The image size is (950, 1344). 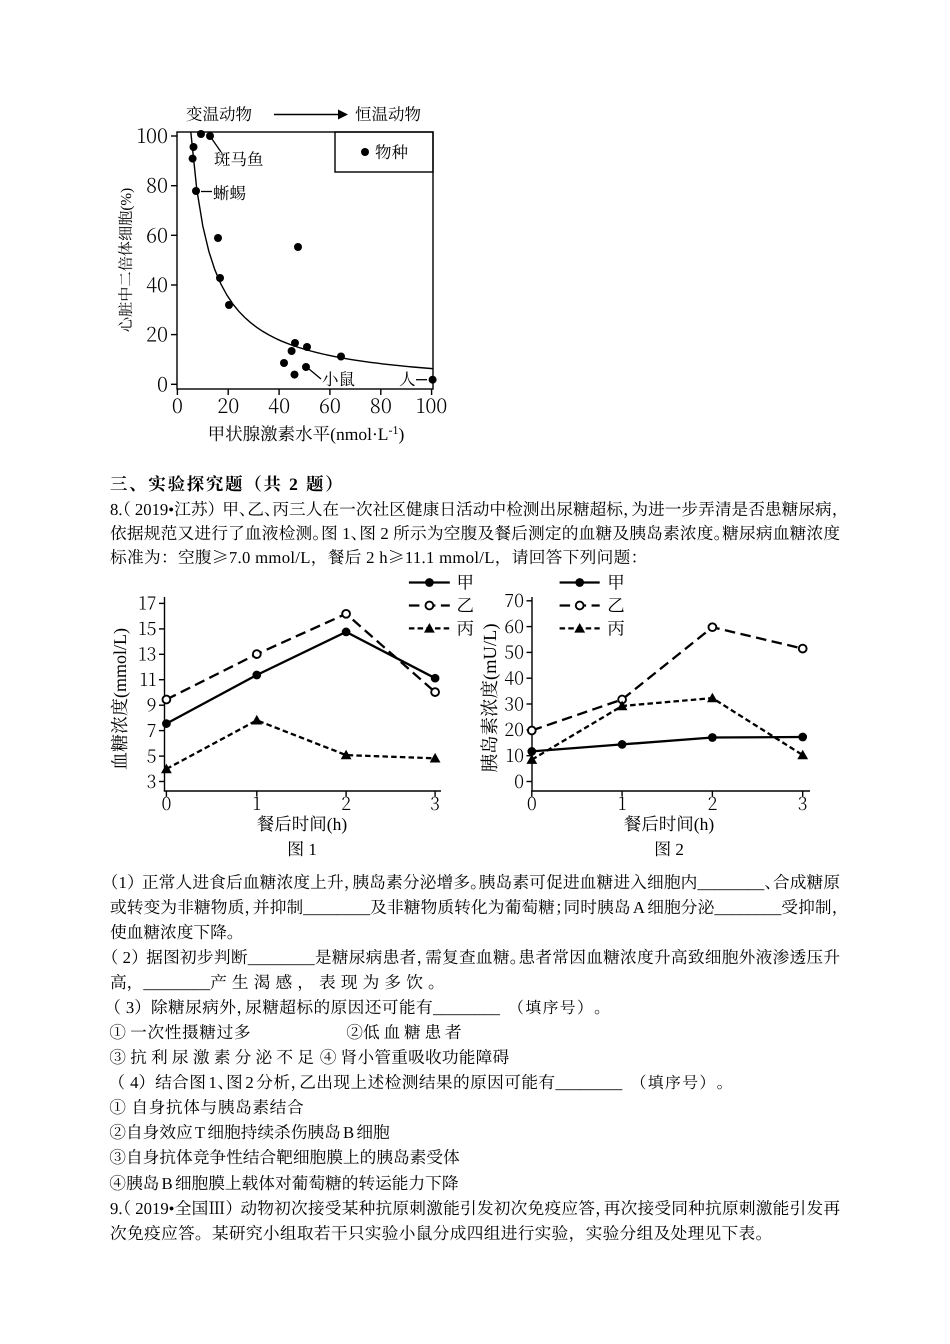 I want to click on svg-text: 7, so click(x=152, y=730).